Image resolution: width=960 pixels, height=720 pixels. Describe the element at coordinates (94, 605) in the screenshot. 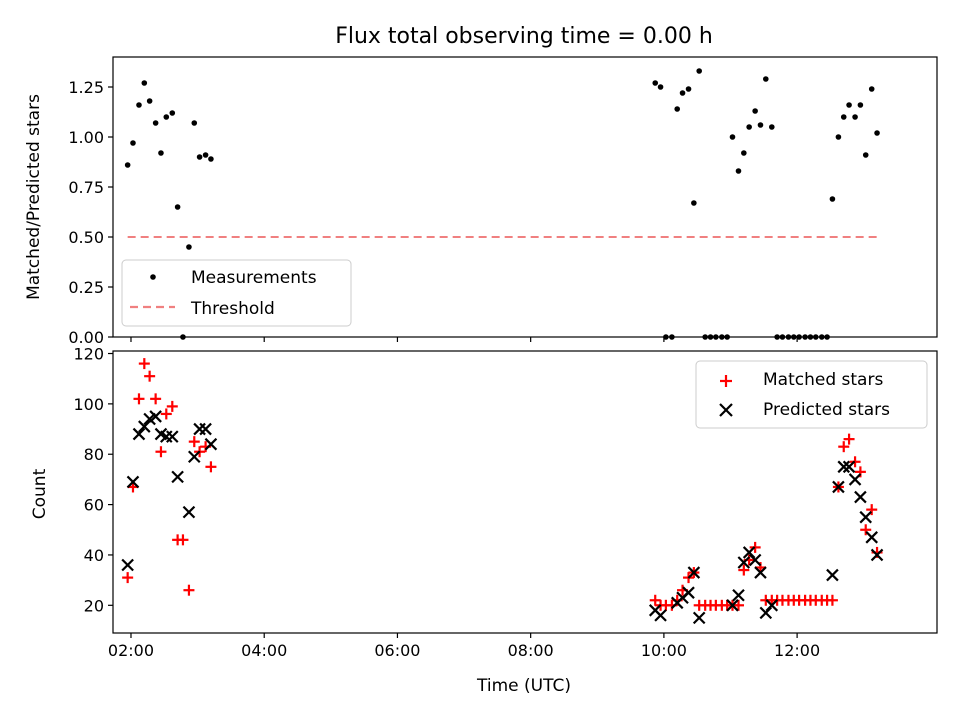

I see `bottom-ytick-label: 20` at that location.